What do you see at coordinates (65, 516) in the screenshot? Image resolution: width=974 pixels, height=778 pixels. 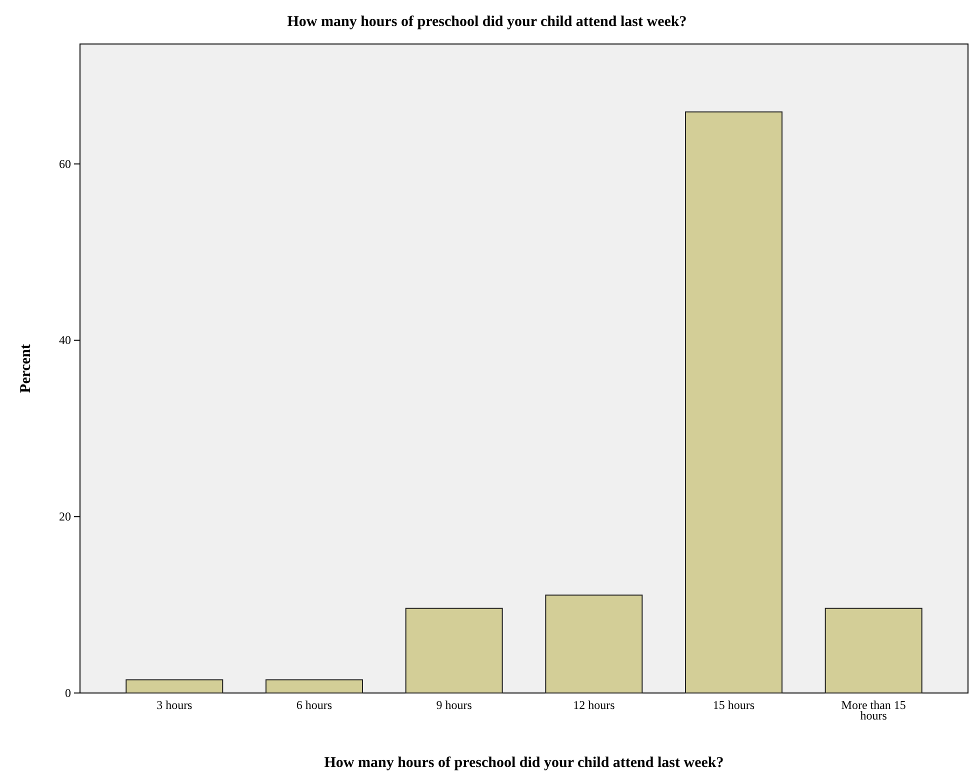 I see `y-tick-label: 20` at bounding box center [65, 516].